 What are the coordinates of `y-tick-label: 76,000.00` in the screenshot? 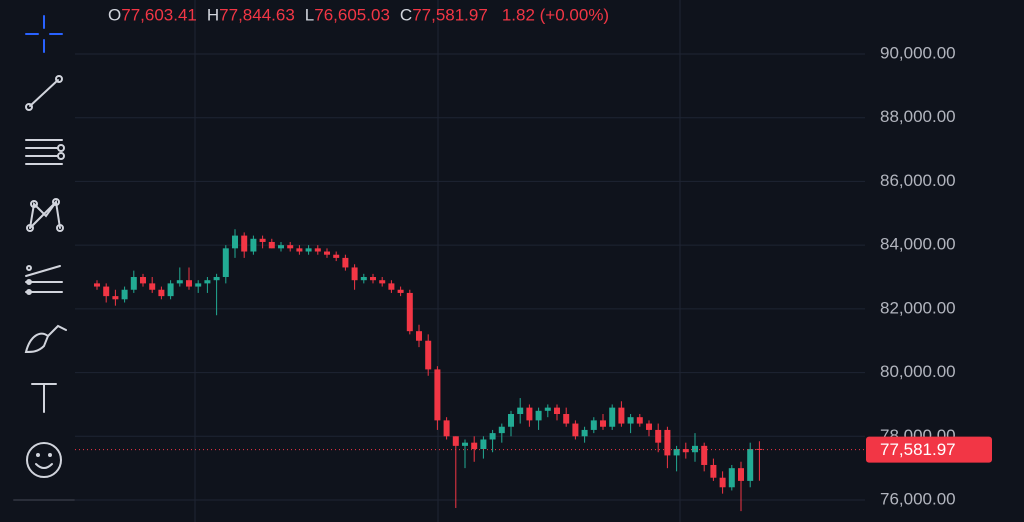 It's located at (918, 499).